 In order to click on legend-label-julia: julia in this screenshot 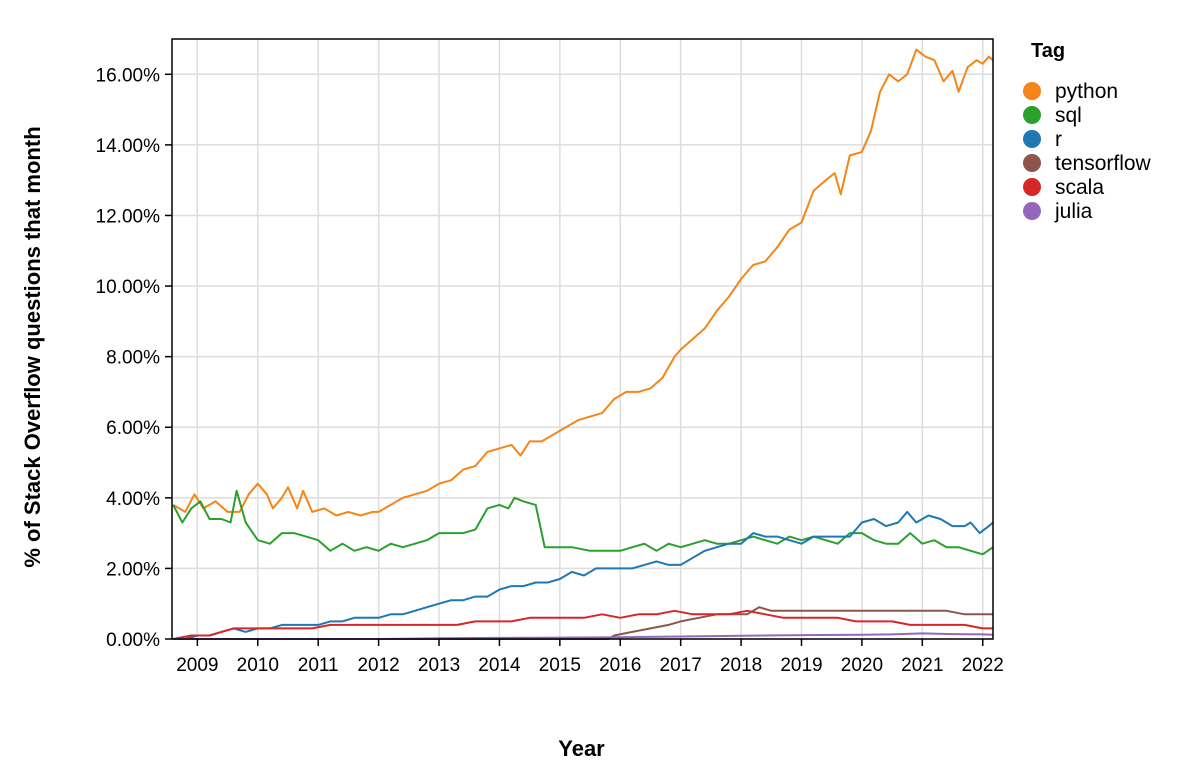, I will do `click(1073, 211)`.